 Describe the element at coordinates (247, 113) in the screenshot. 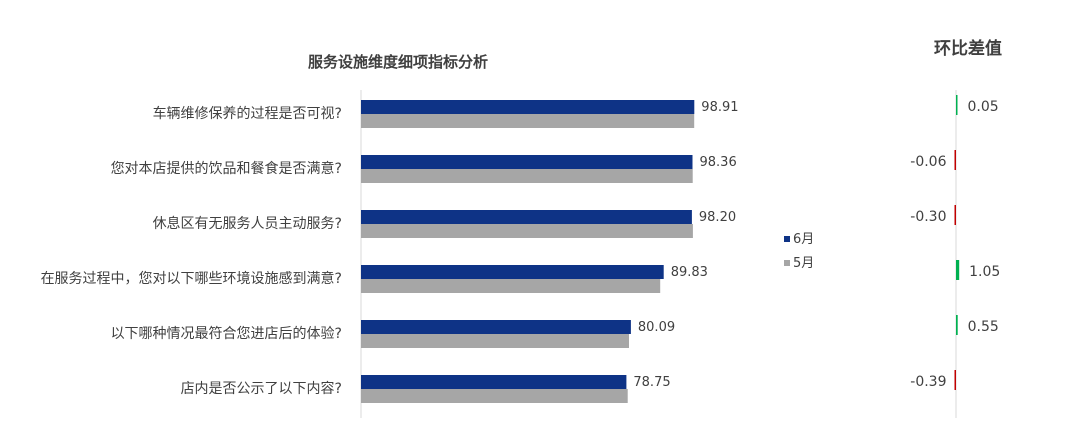

I see `category-label: 车辆维修保养的过程是否可视?` at that location.